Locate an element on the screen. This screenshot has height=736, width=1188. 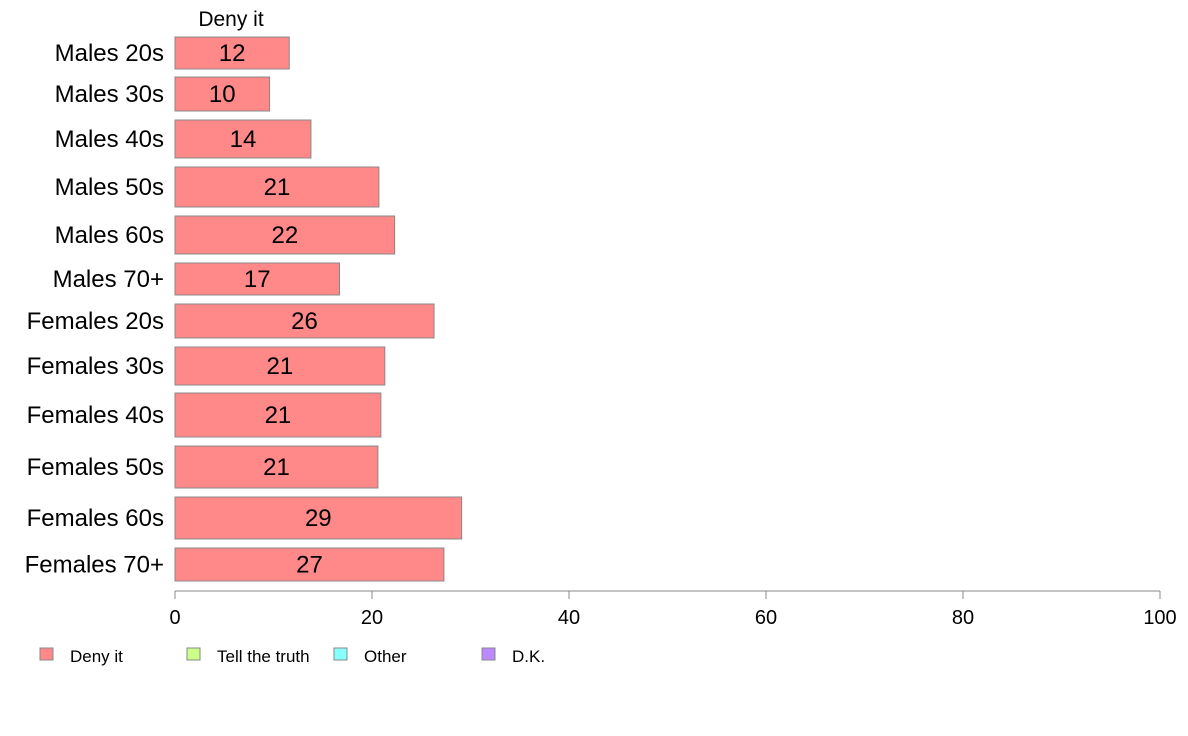
legend: Deny it Tell the truth Other D.K. is located at coordinates (292, 656).